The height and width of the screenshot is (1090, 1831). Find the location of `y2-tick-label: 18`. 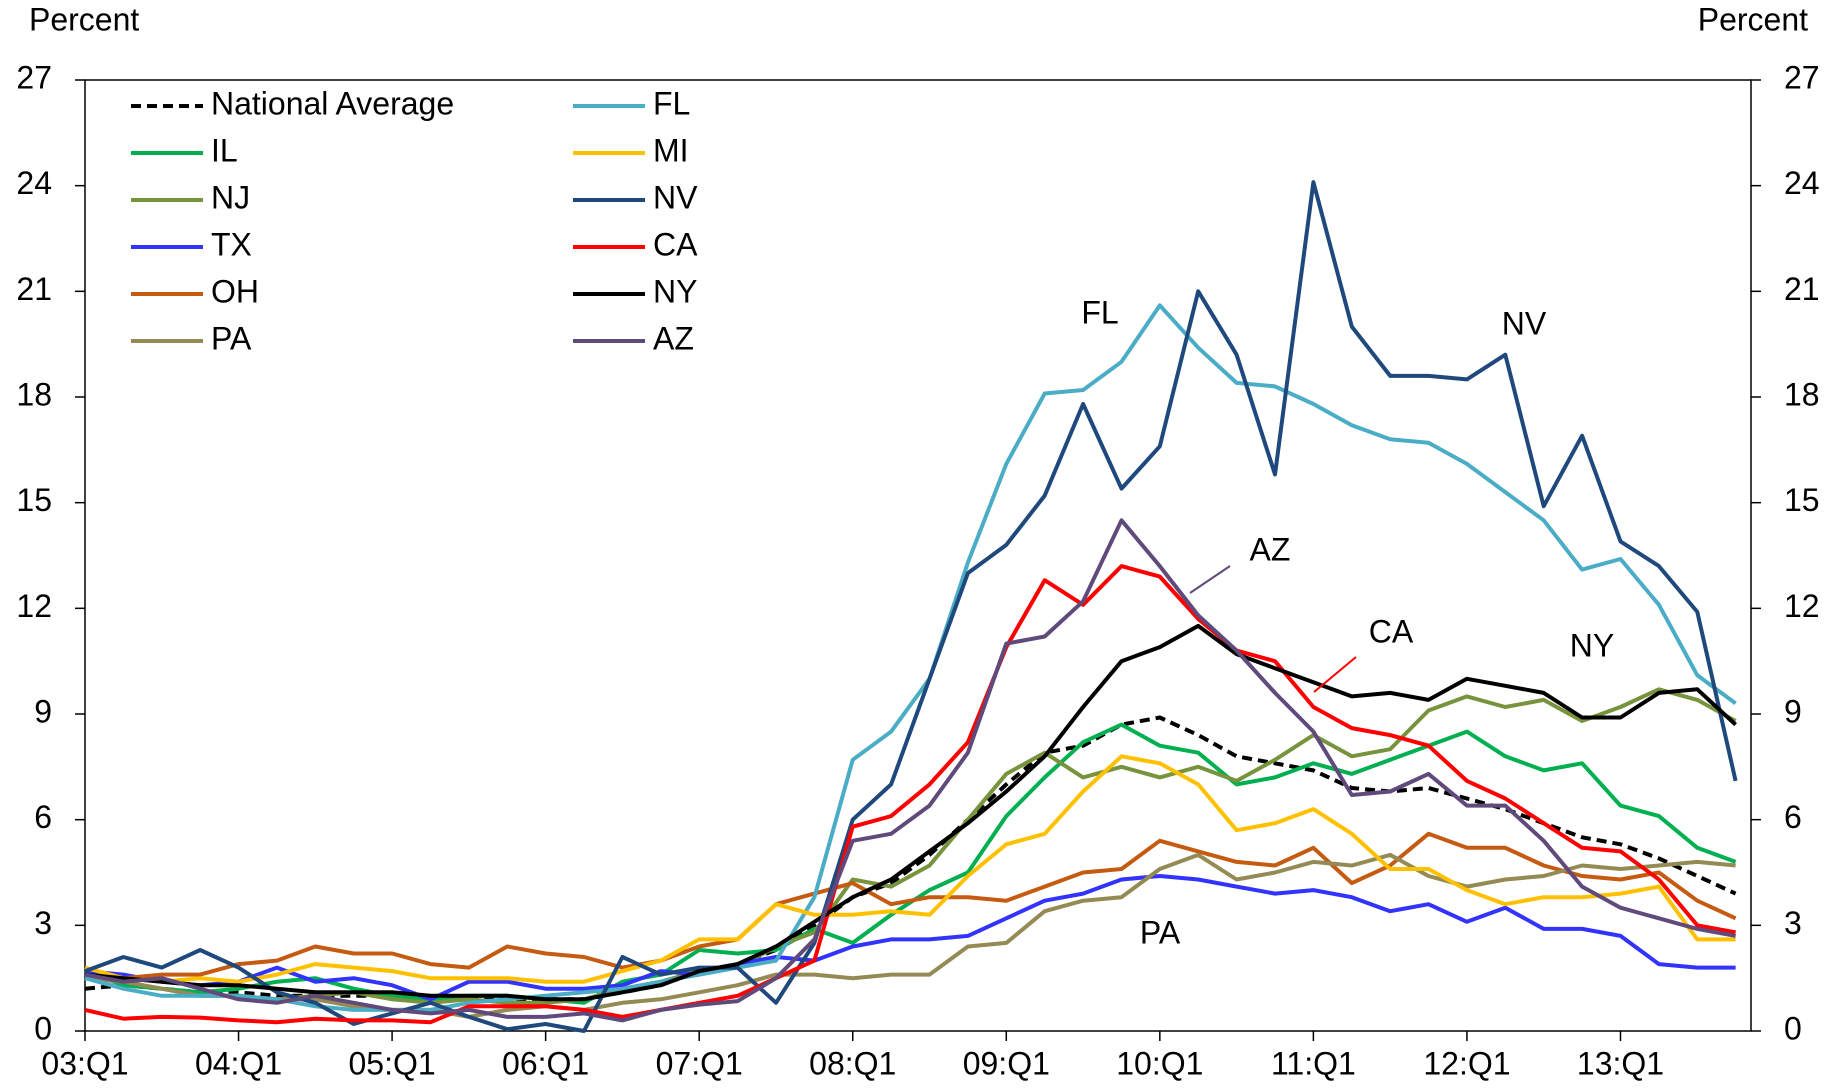

y2-tick-label: 18 is located at coordinates (1802, 394).